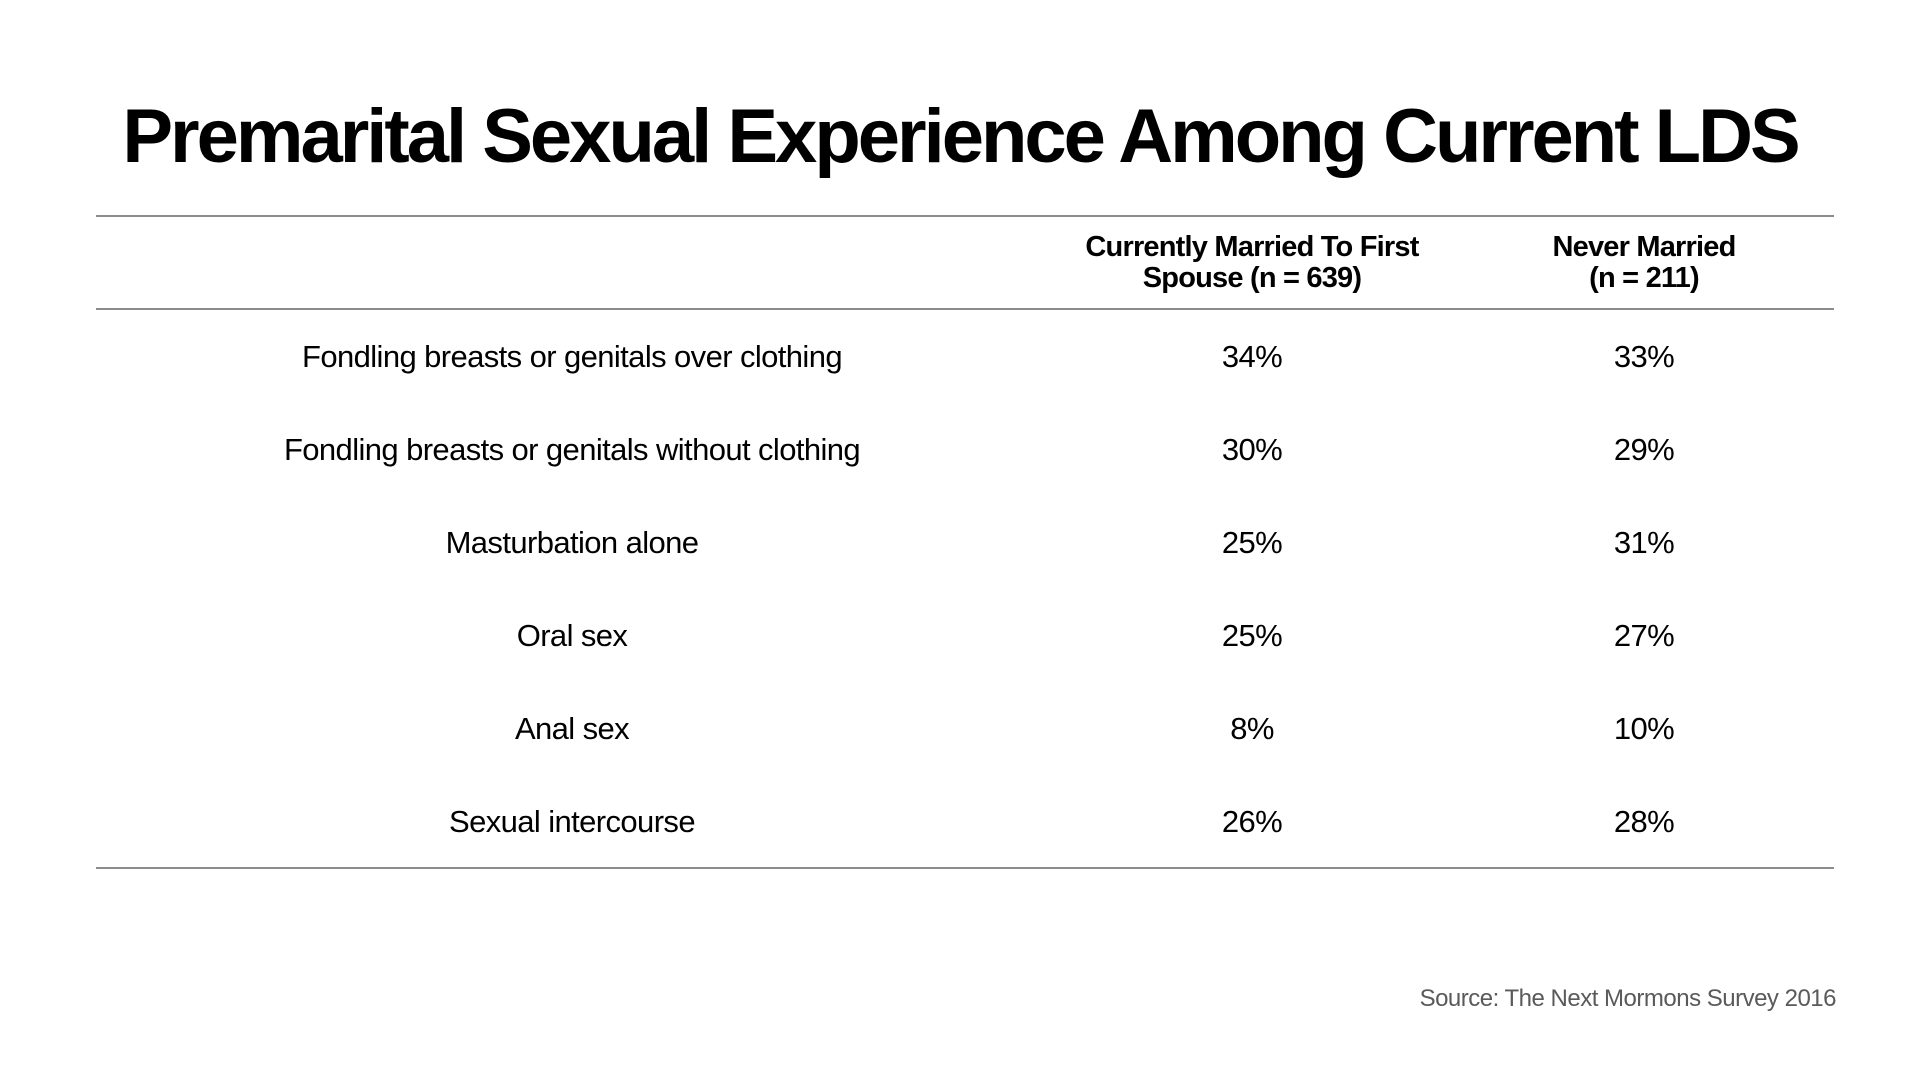 This screenshot has width=1920, height=1080. I want to click on row-label: Masturbation alone, so click(572, 542).